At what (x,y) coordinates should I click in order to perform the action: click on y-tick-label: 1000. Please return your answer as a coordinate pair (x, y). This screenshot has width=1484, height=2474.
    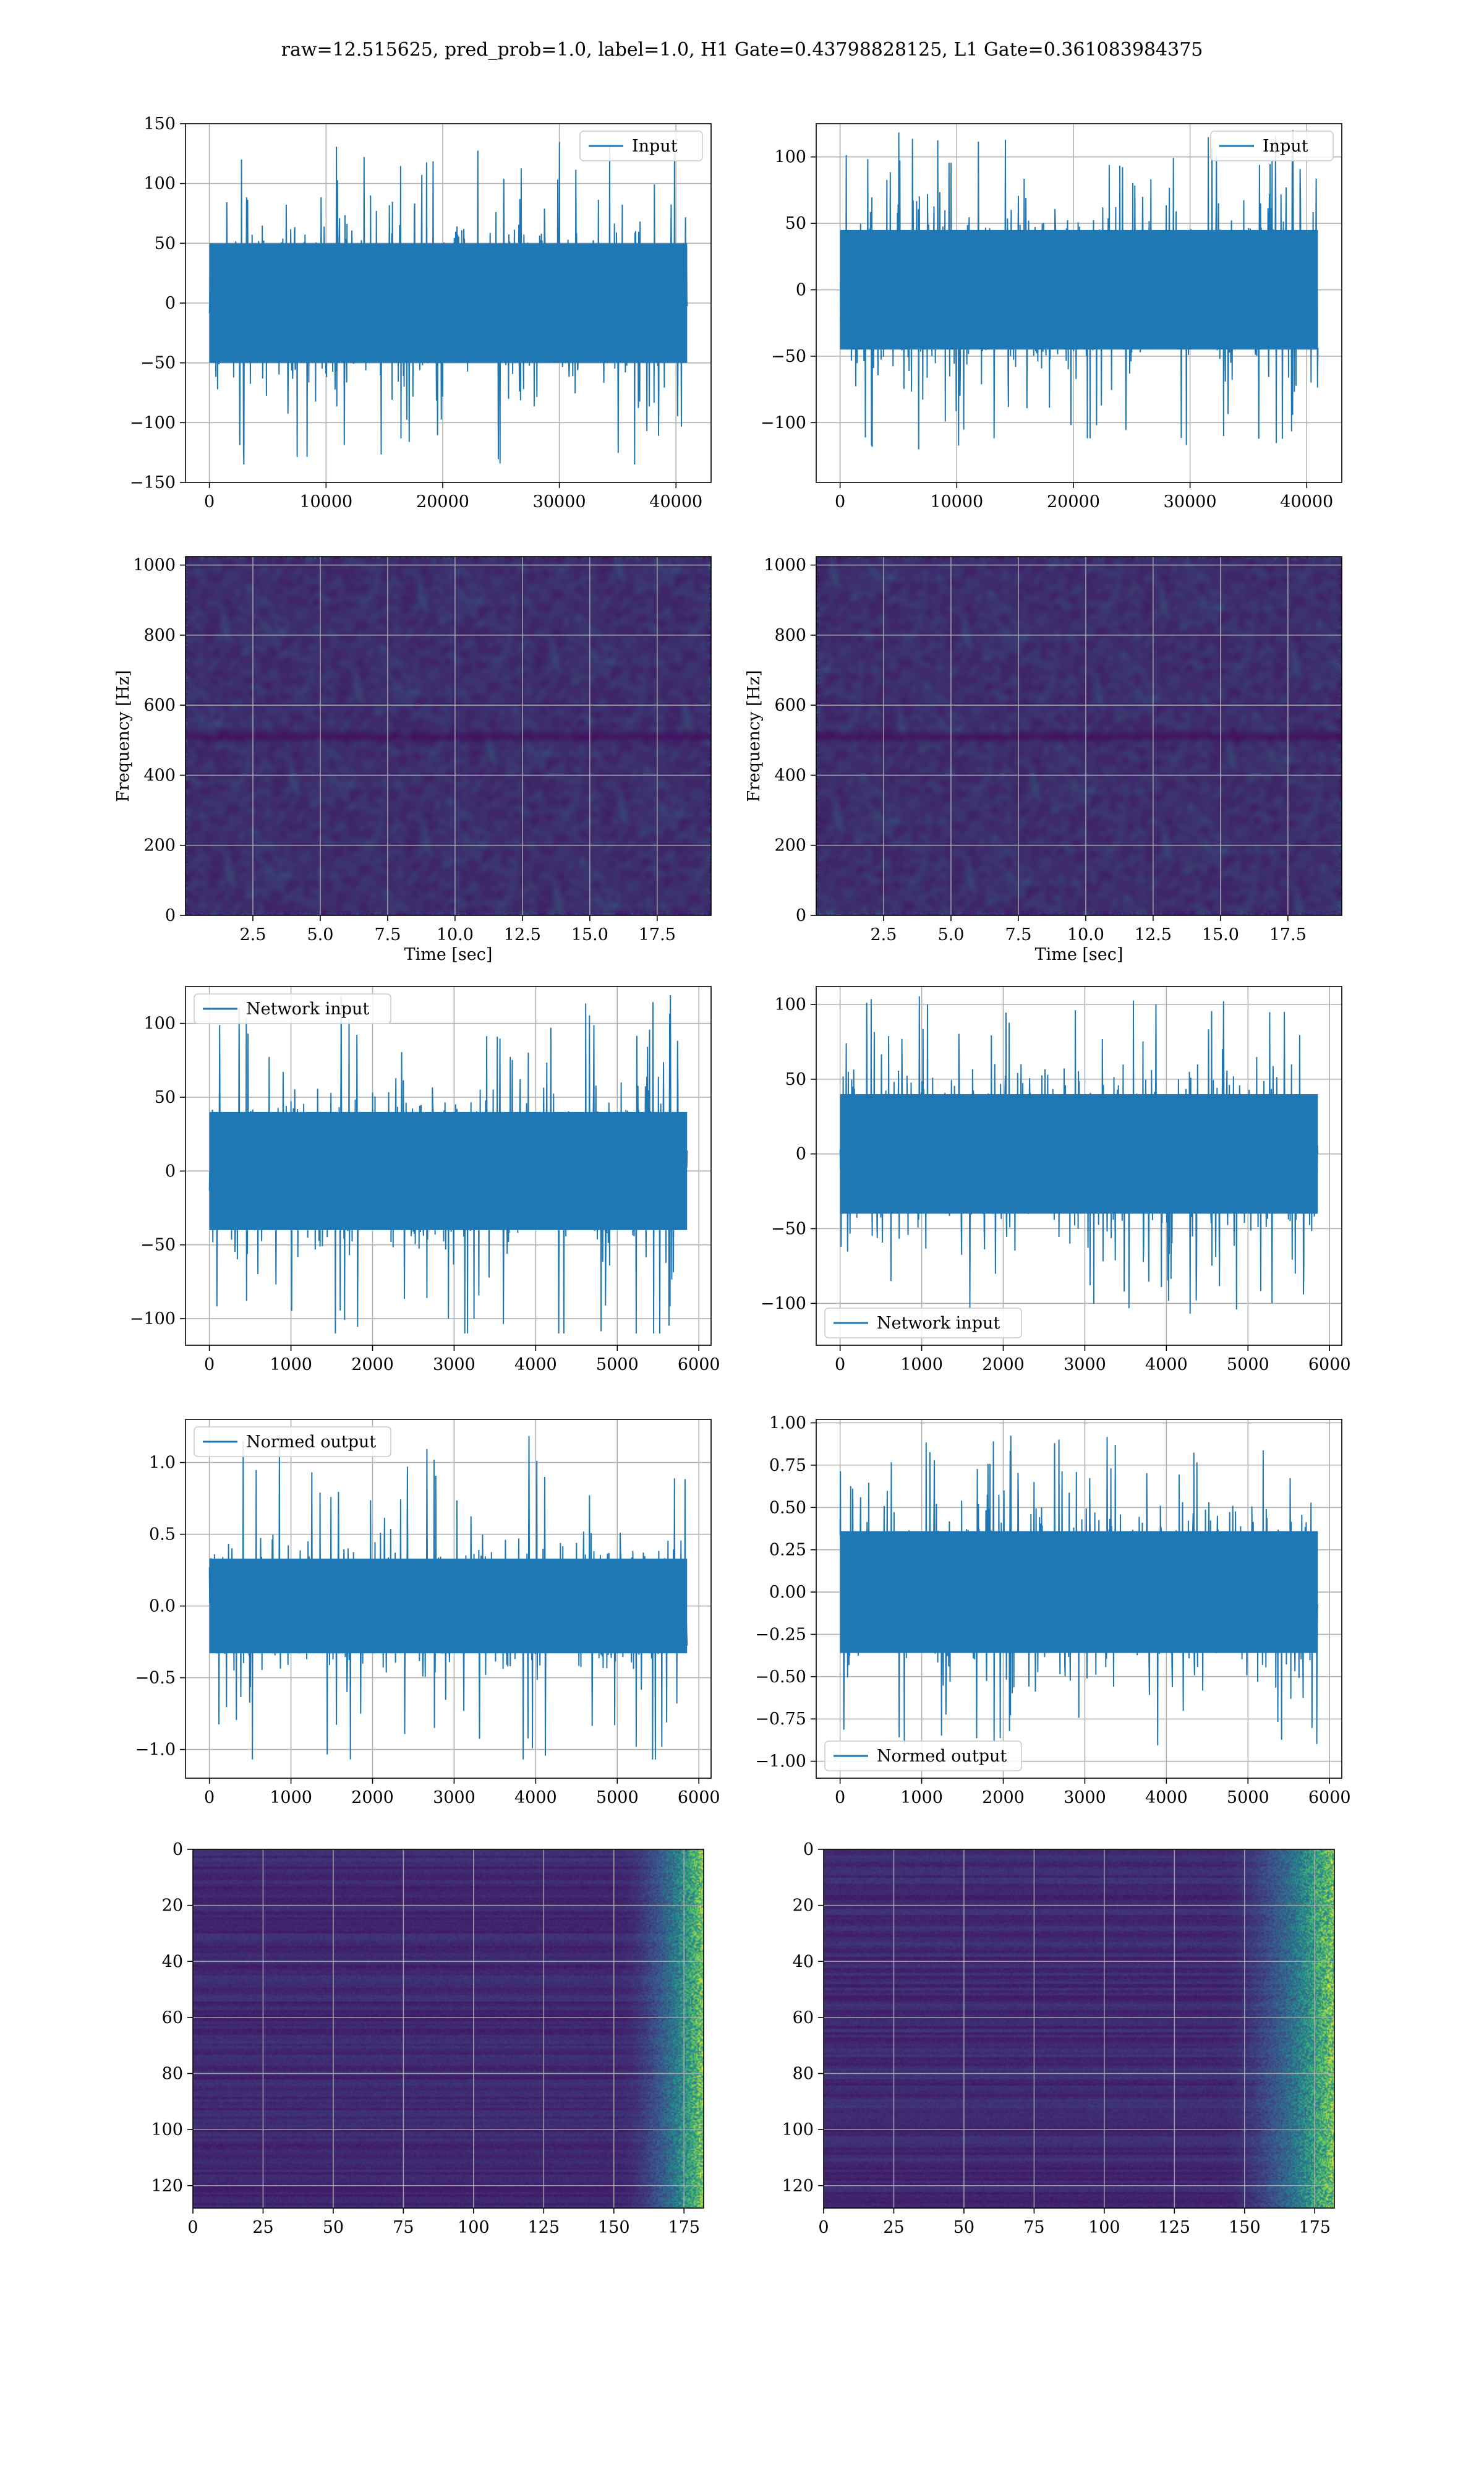
    Looking at the image, I should click on (154, 565).